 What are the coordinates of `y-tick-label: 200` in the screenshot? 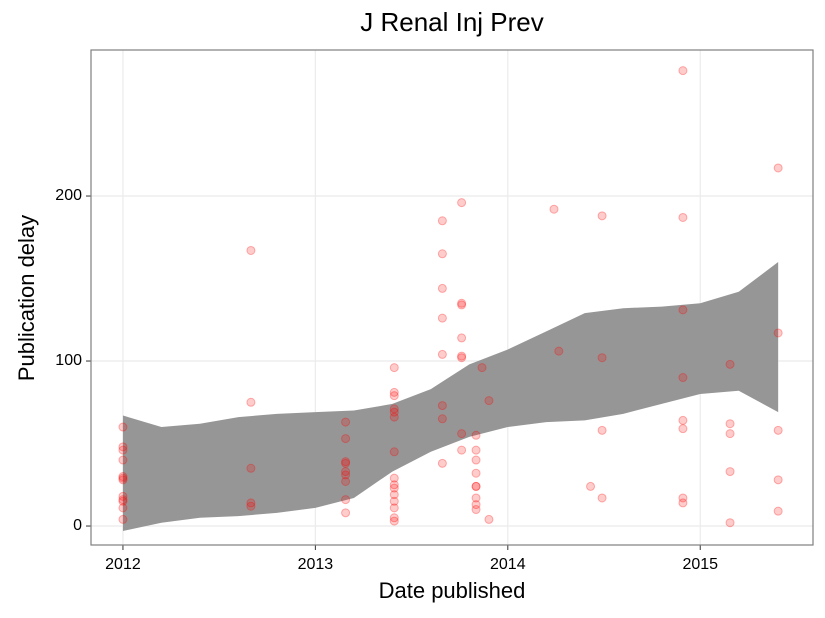 It's located at (68, 195).